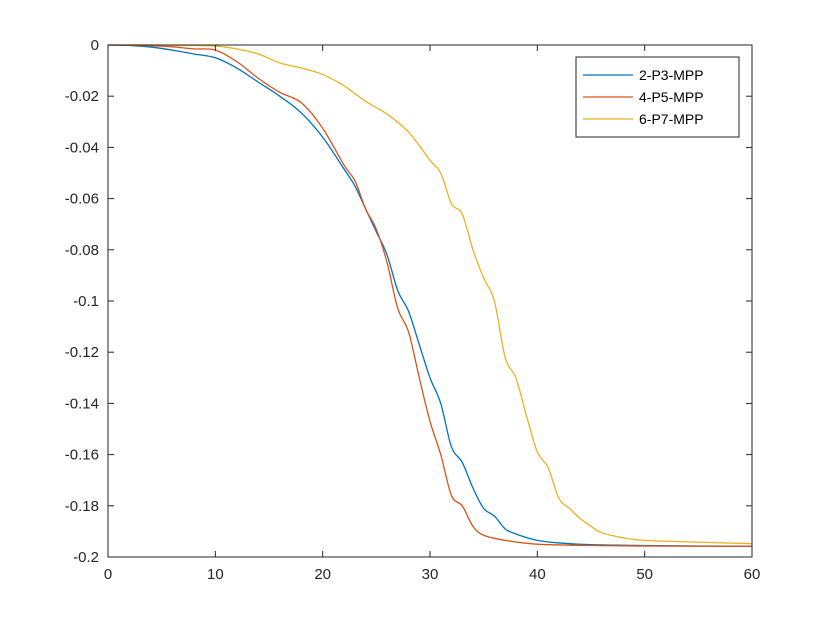  I want to click on x-tick-label: 30, so click(430, 574).